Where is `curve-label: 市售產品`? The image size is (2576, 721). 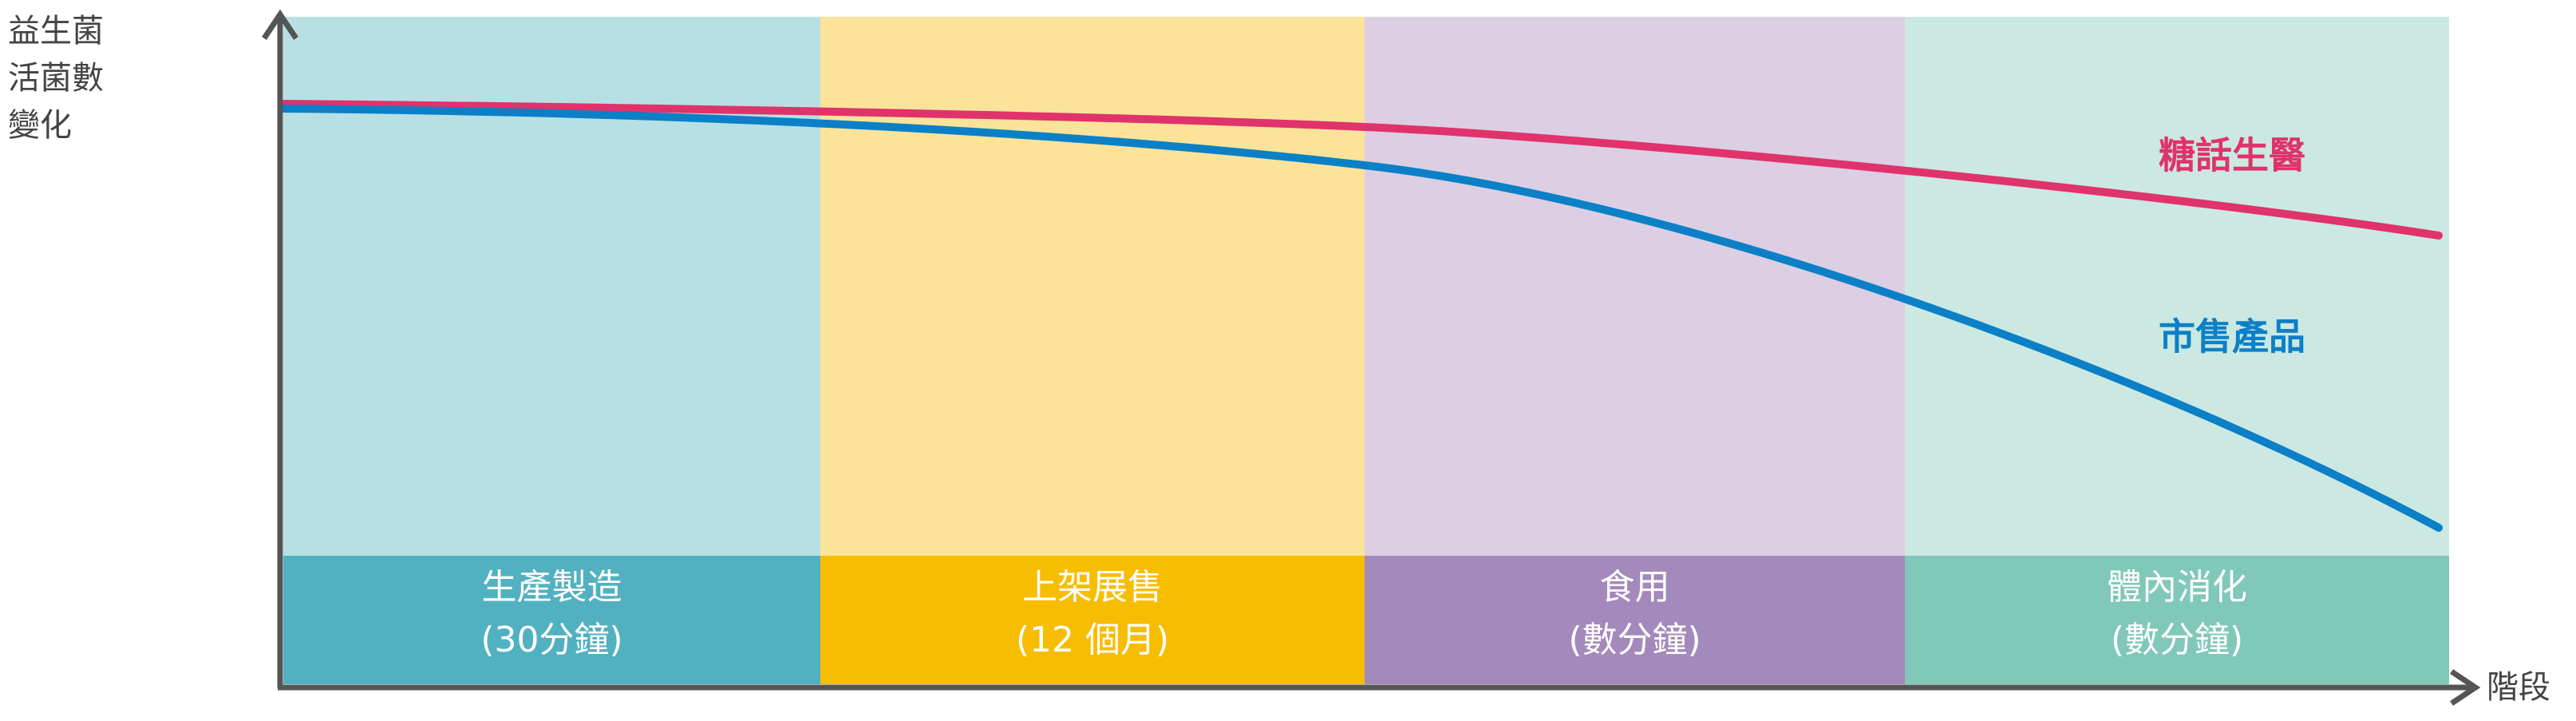
curve-label: 市售產品 is located at coordinates (2232, 337).